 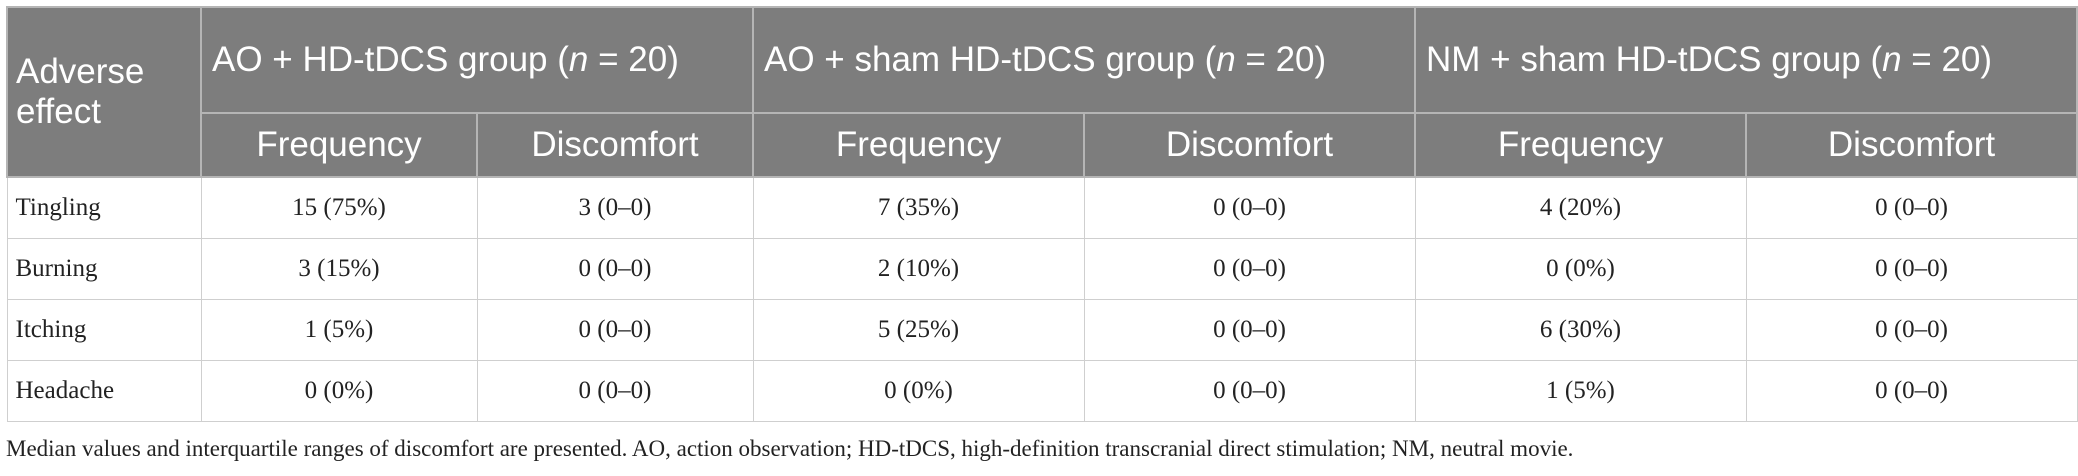 I want to click on group-prefix: NM + sham HD-tDCS group (, so click(x=1654, y=59).